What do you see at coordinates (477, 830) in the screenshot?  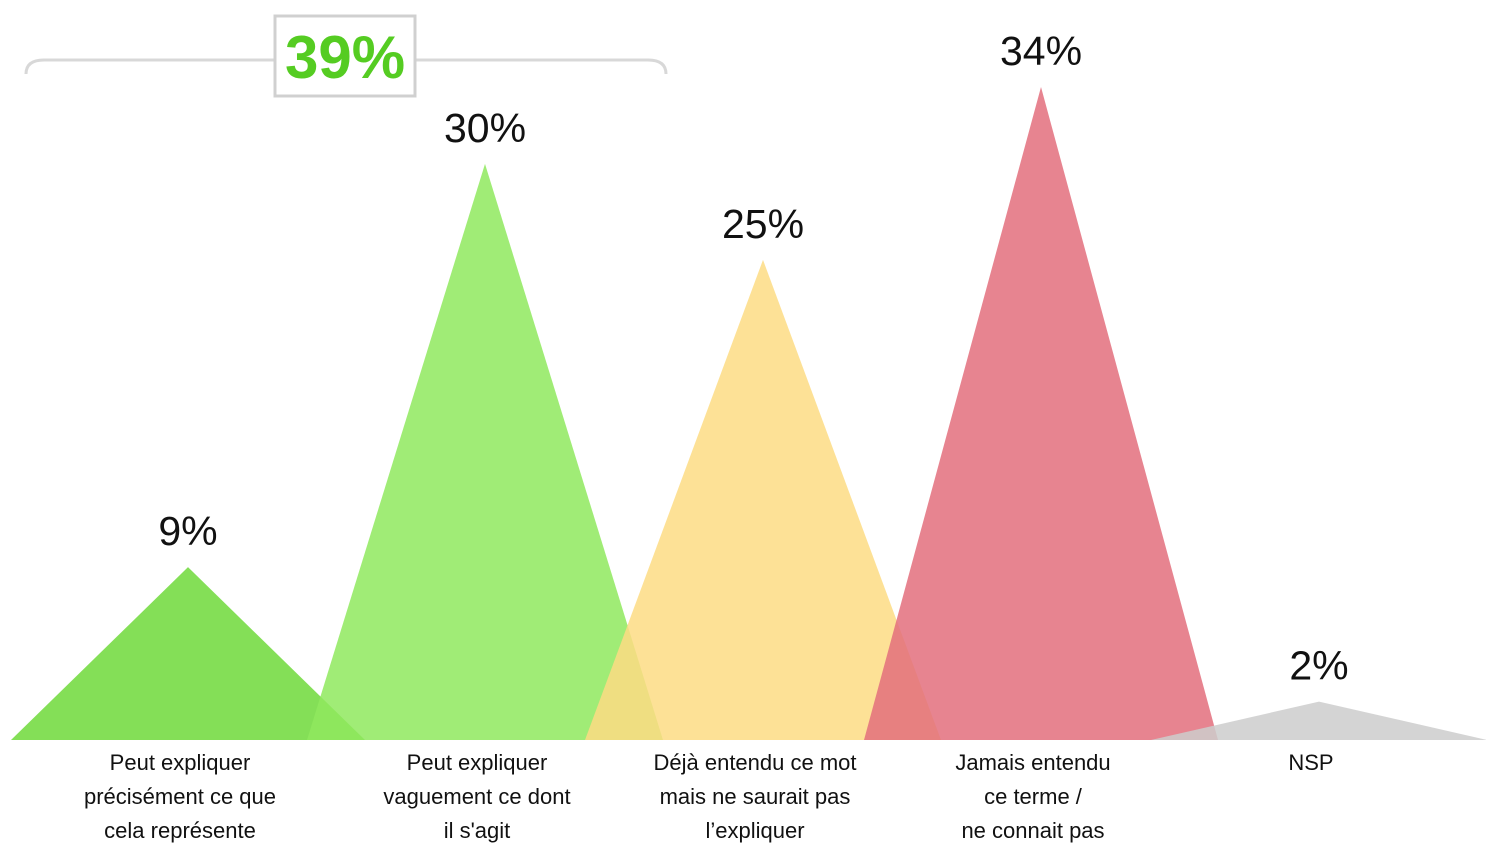 I see `category-label-2-line-3: il s'agit` at bounding box center [477, 830].